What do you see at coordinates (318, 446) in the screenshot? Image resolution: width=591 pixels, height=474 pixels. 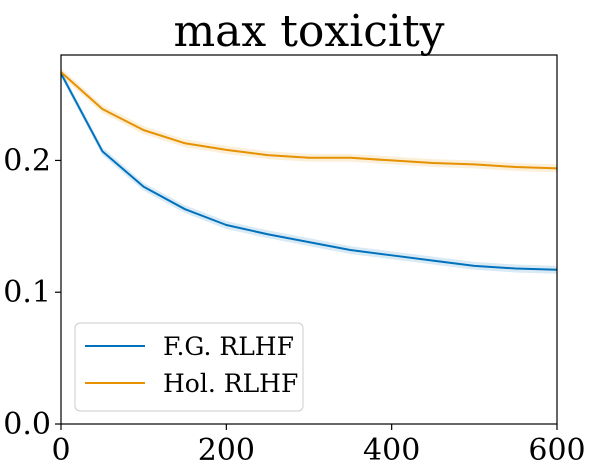 I see `x-axis-ticks: 0 200 400 600` at bounding box center [318, 446].